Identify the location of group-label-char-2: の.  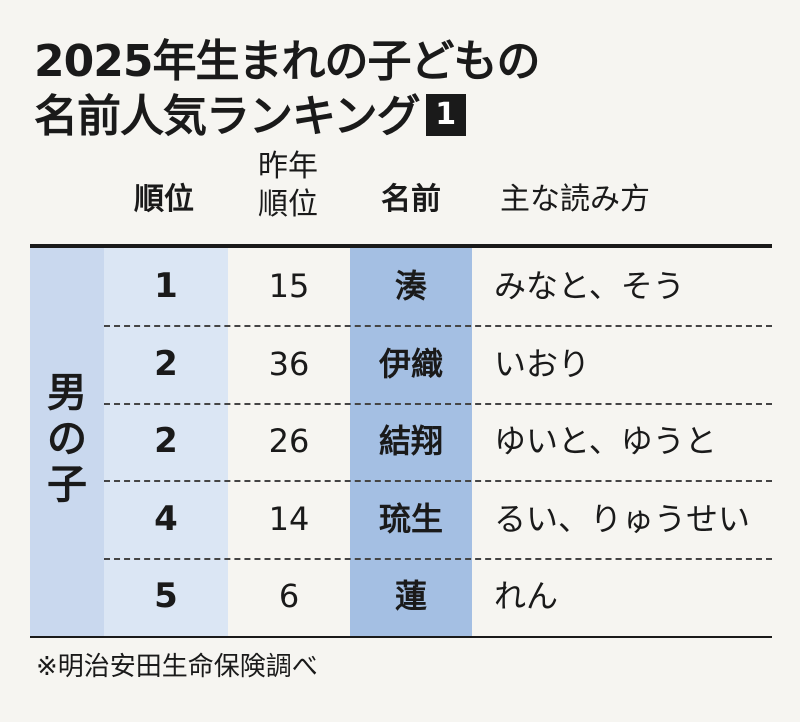
(67, 439).